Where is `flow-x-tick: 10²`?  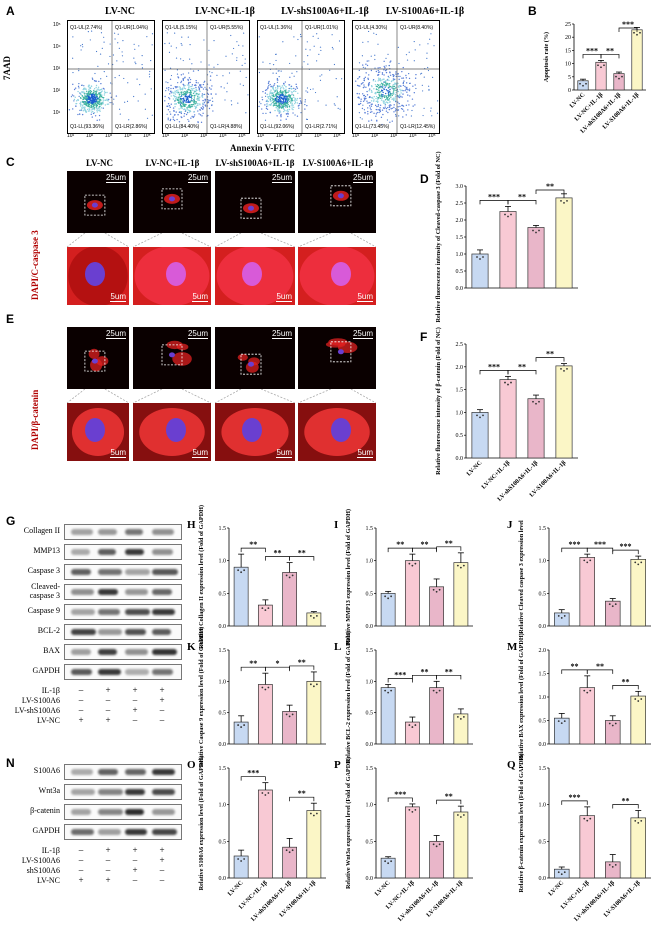 flow-x-tick: 10² is located at coordinates (90, 136).